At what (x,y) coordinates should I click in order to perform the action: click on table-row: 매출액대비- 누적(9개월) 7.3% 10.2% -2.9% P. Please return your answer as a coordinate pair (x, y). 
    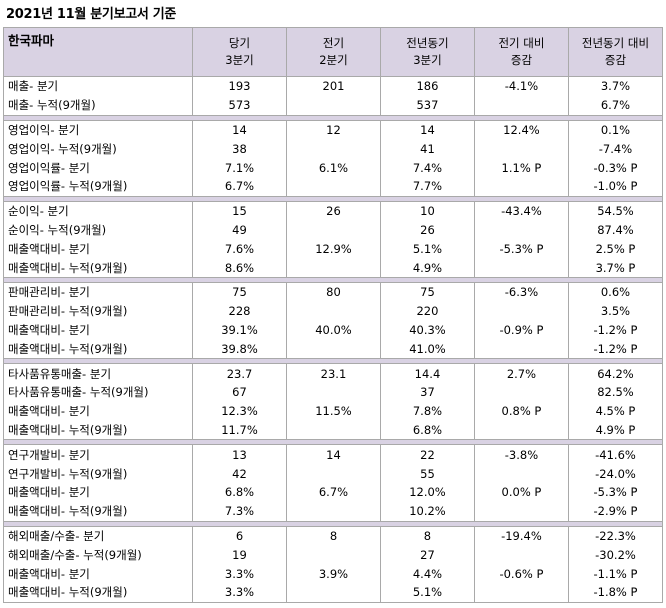
    Looking at the image, I should click on (333, 511).